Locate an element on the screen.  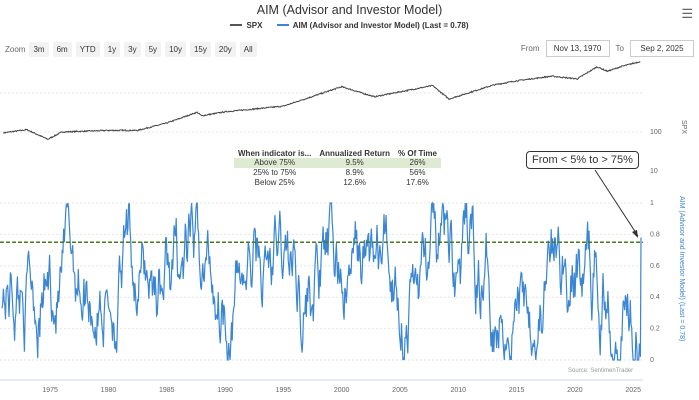
annotation-callout: From < 5% to > 75% is located at coordinates (582, 160).